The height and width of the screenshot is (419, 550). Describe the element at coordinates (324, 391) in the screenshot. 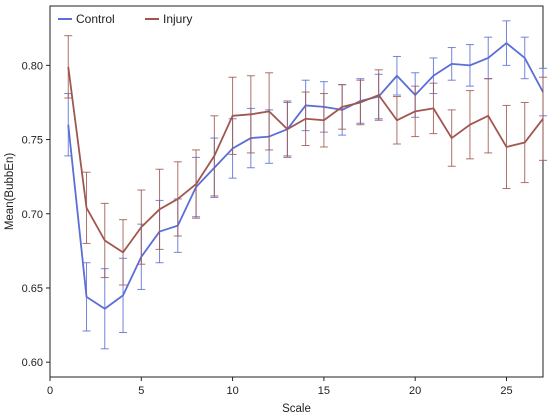

I see `x-tick-label: 15` at that location.